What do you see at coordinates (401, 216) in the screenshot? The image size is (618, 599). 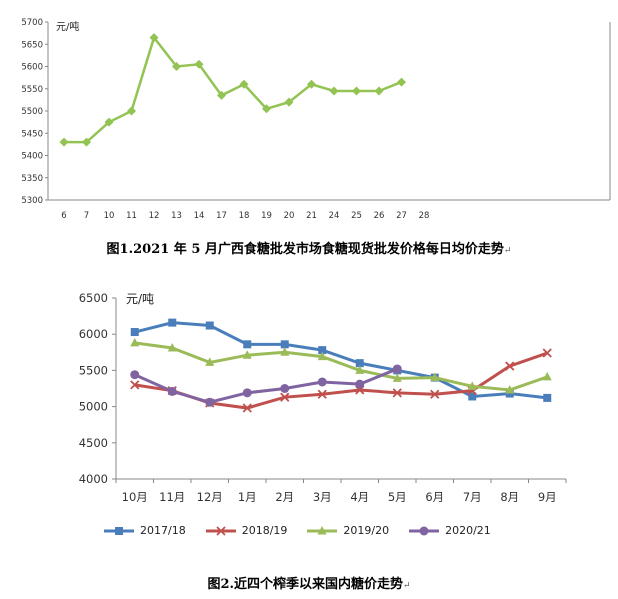 I see `x-tick-label: 27` at bounding box center [401, 216].